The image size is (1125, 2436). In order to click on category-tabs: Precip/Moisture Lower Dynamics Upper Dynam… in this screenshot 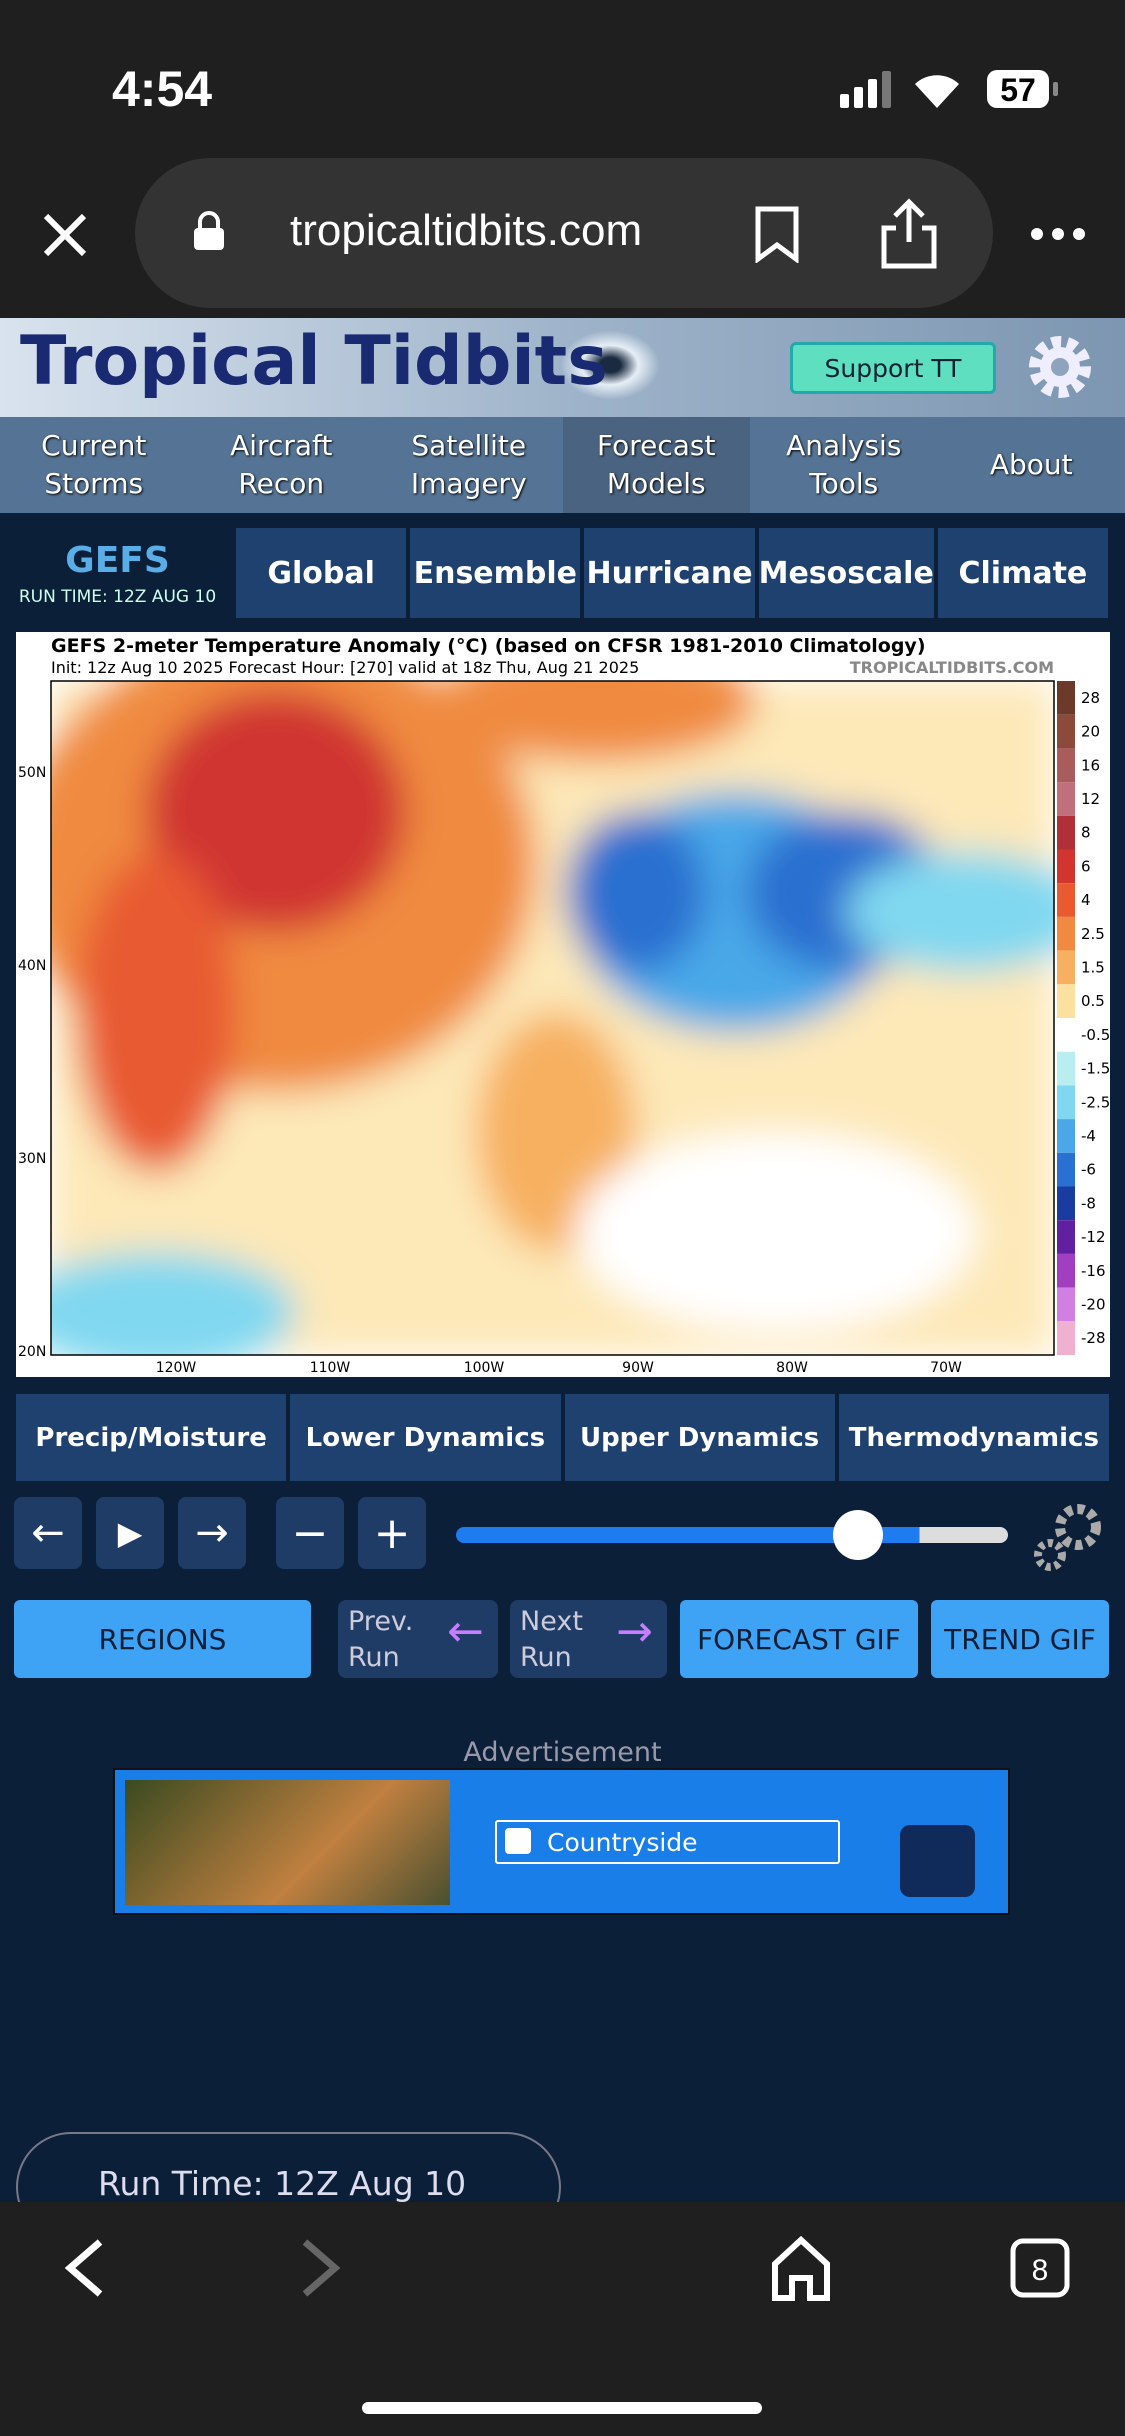, I will do `click(562, 1437)`.